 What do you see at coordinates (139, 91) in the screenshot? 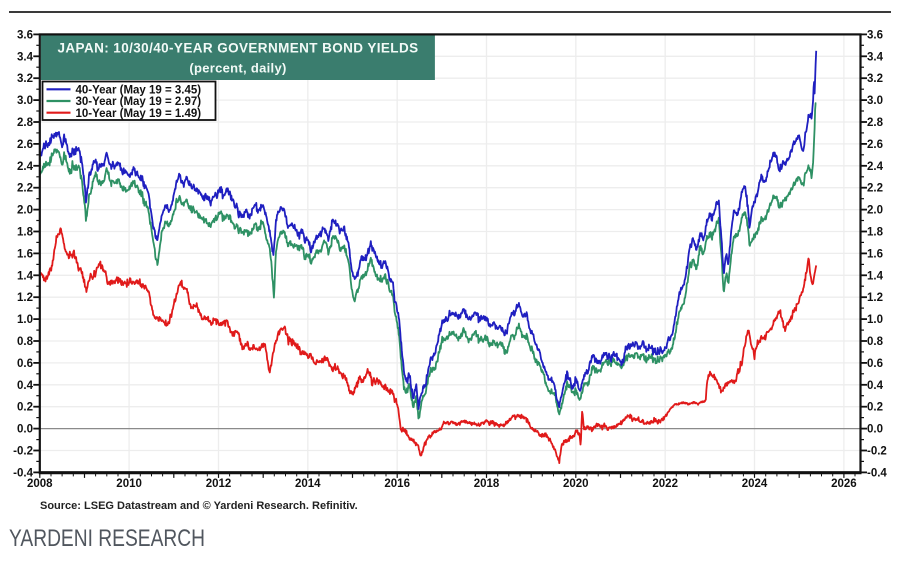
I see `svg-text: 40-Year (May 19 = 3.45)` at bounding box center [139, 91].